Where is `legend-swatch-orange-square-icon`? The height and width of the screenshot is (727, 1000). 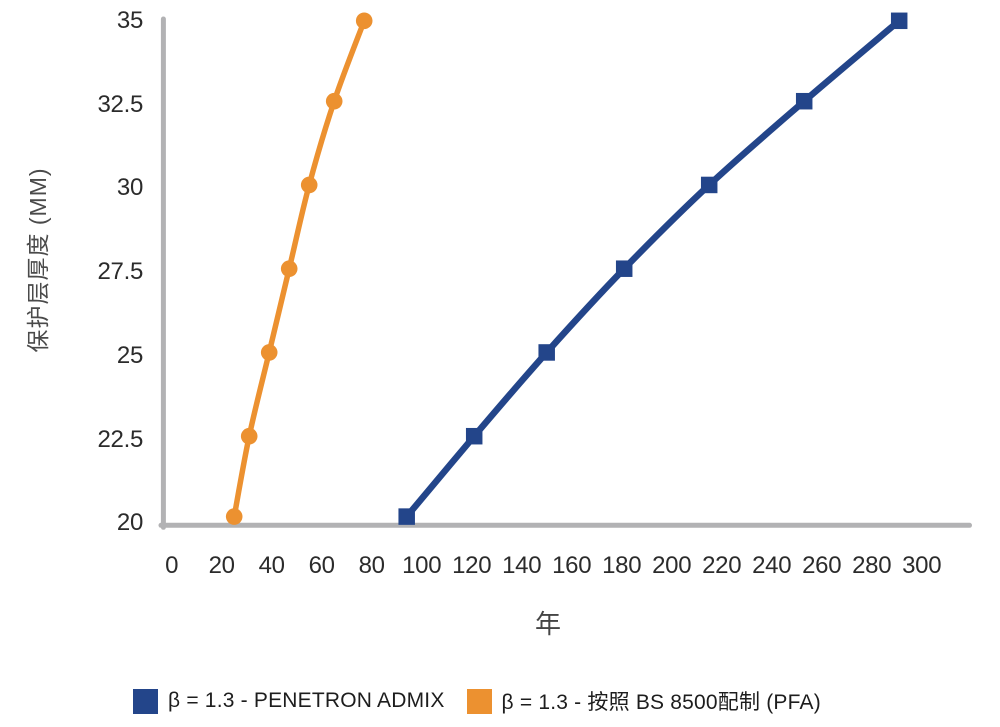
legend-swatch-orange-square-icon is located at coordinates (479, 701).